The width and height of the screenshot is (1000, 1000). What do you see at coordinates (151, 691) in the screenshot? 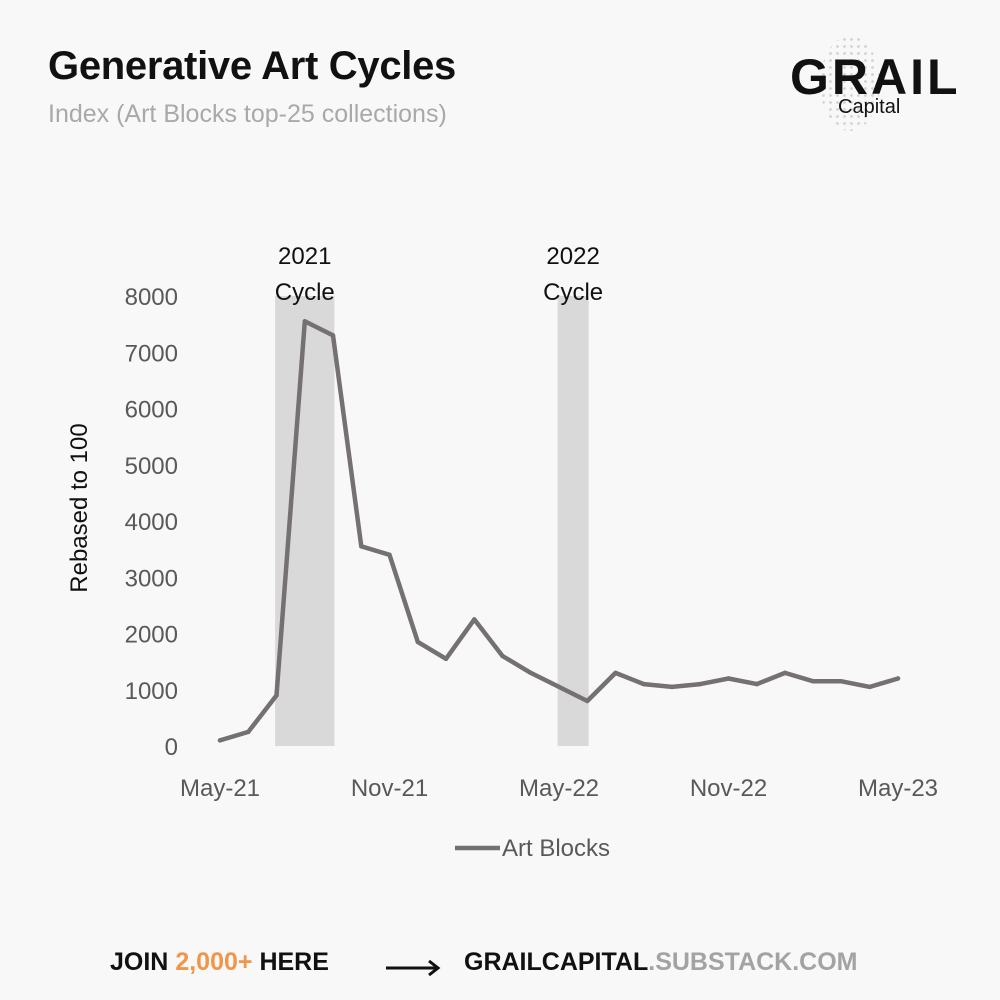
I see `y-tick-label: 1000` at bounding box center [151, 691].